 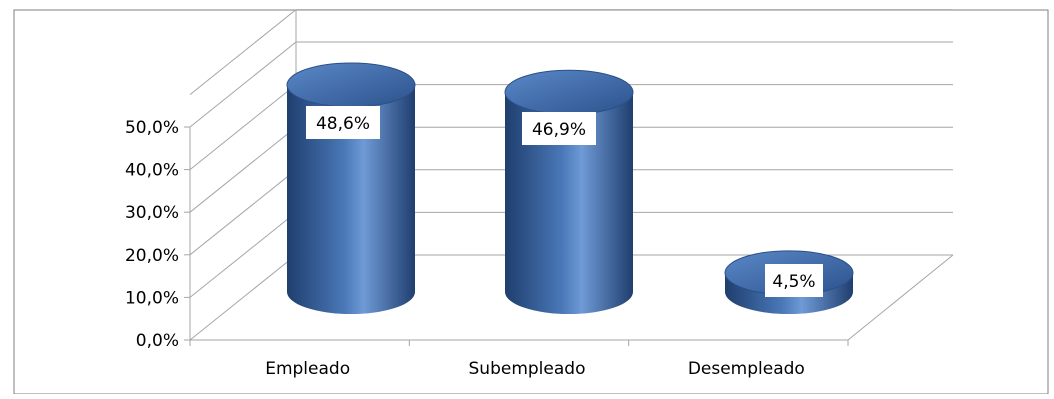 What do you see at coordinates (157, 341) in the screenshot?
I see `y-tick-label: 0,0%` at bounding box center [157, 341].